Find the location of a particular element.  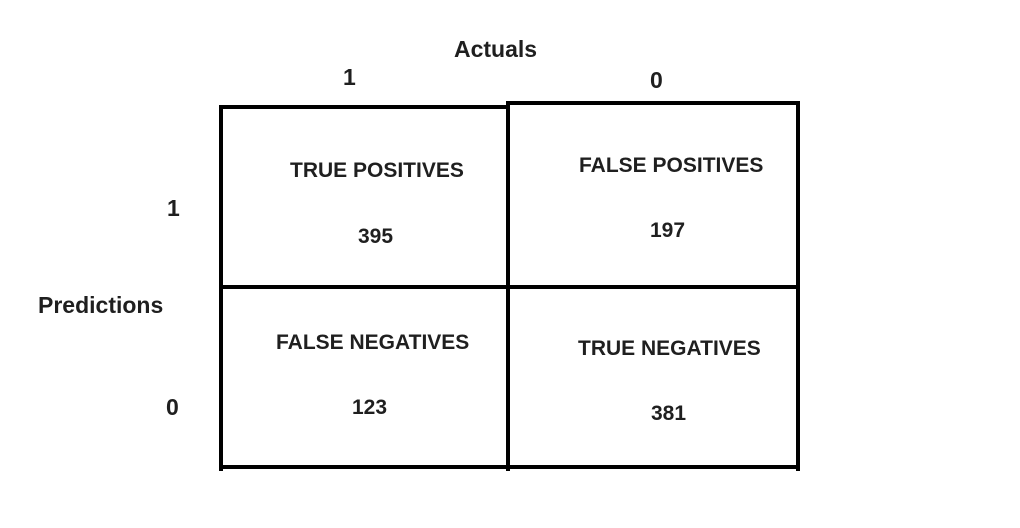

column-header-0: 0 is located at coordinates (656, 80).